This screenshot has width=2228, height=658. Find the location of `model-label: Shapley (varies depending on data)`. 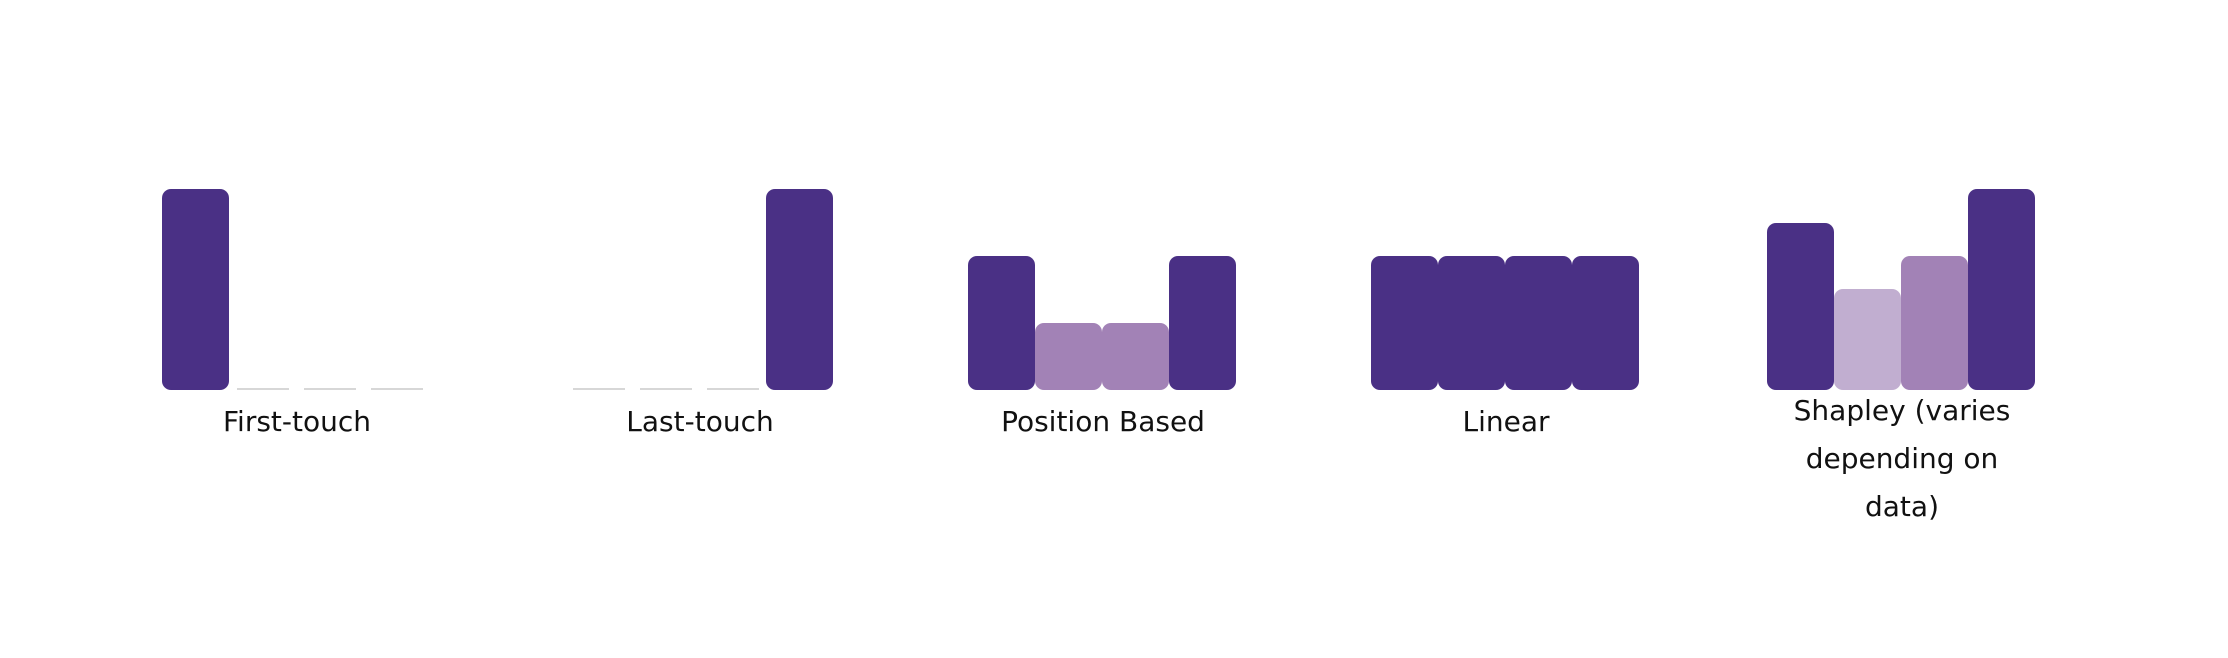

model-label: Shapley (varies depending on data) is located at coordinates (1902, 458).